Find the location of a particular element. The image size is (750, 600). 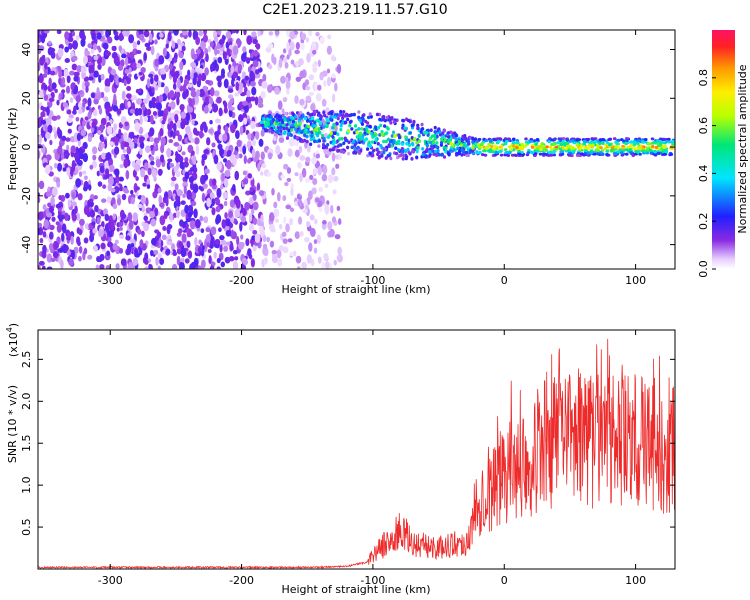

y-tick-label: 40 is located at coordinates (26, 50).